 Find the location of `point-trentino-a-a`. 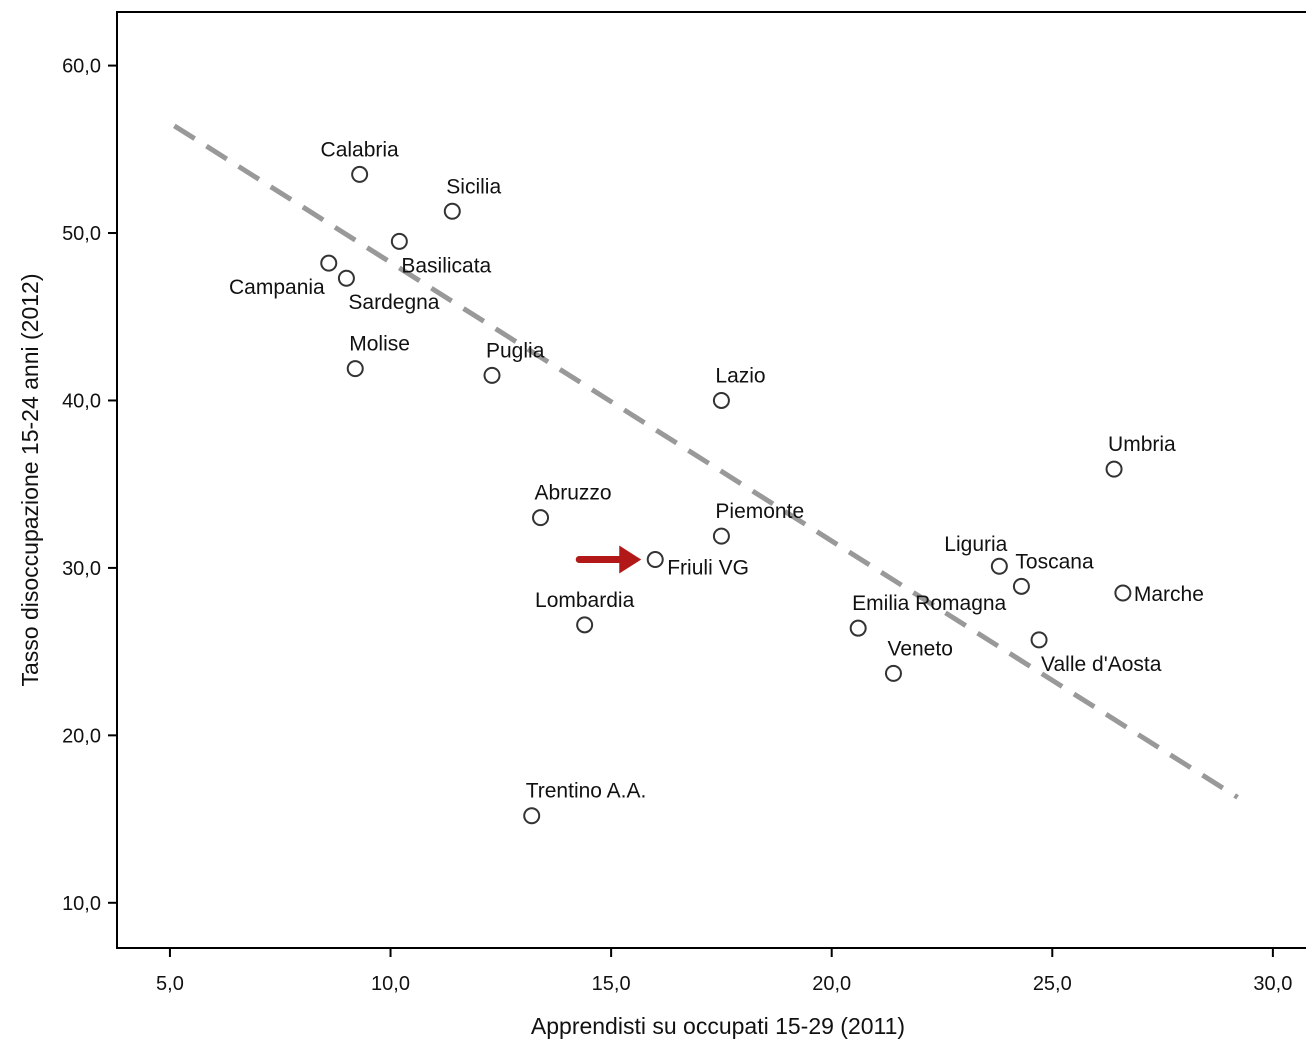

point-trentino-a-a is located at coordinates (532, 816).